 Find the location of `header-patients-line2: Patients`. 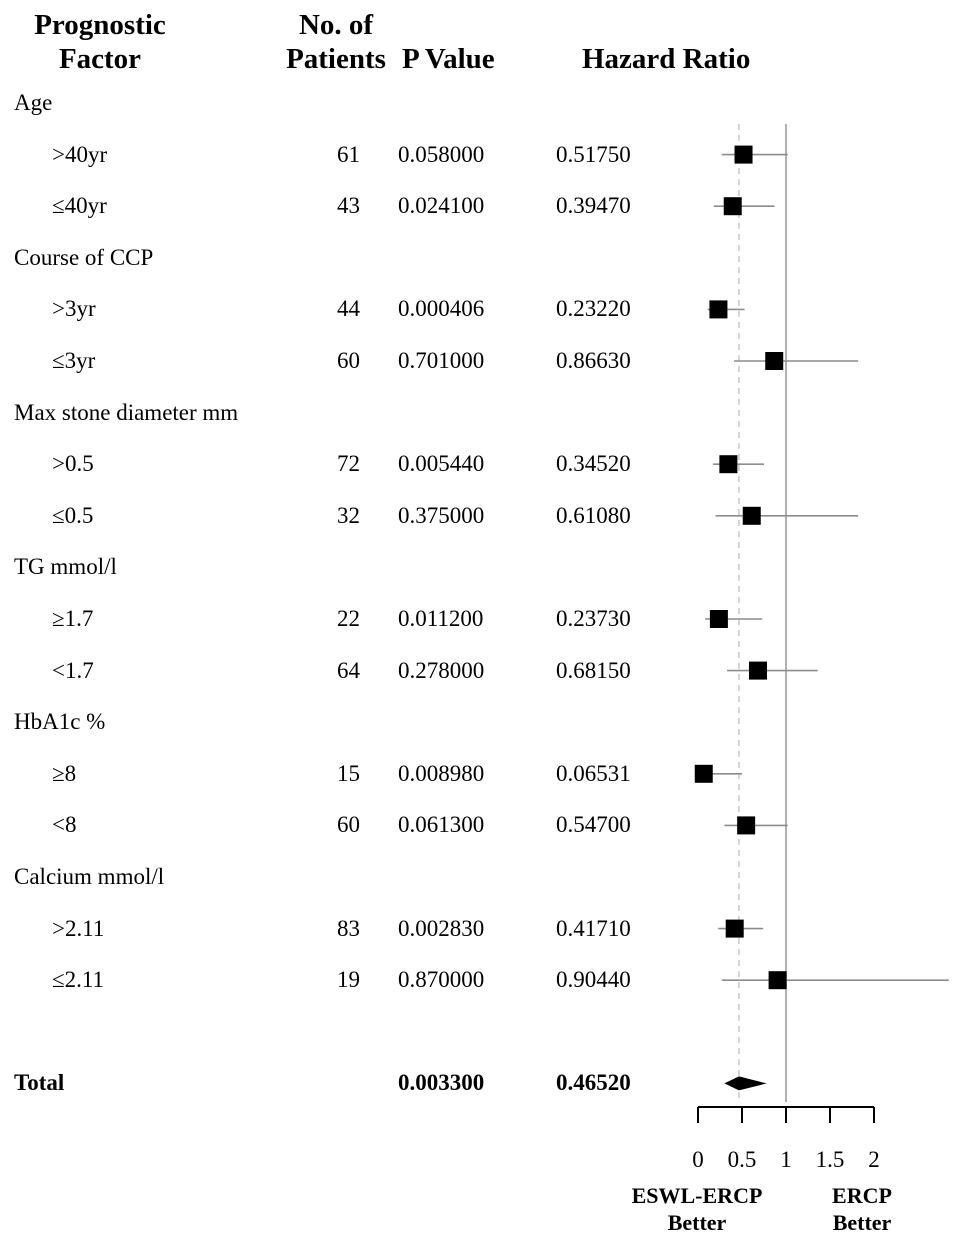

header-patients-line2: Patients is located at coordinates (336, 59).